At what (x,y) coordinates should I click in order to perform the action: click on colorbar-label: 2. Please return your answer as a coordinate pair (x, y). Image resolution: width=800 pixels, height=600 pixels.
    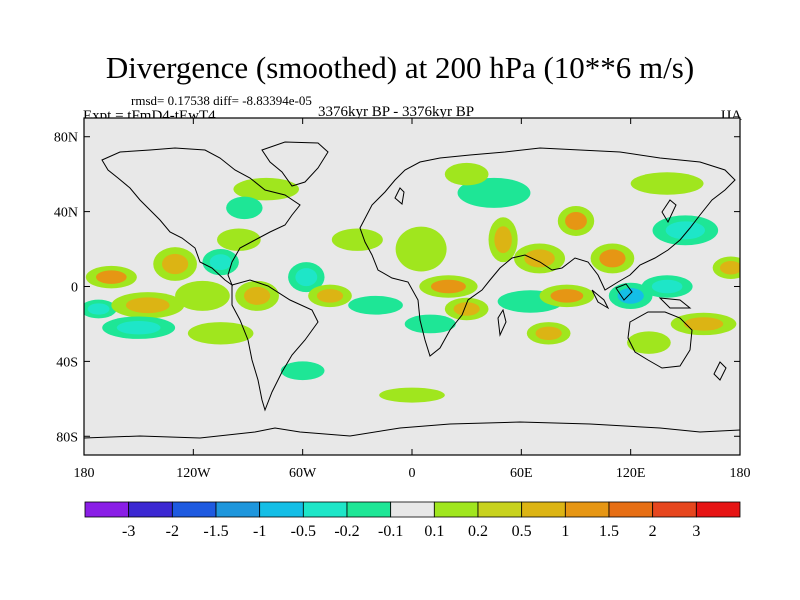
    Looking at the image, I should click on (653, 531).